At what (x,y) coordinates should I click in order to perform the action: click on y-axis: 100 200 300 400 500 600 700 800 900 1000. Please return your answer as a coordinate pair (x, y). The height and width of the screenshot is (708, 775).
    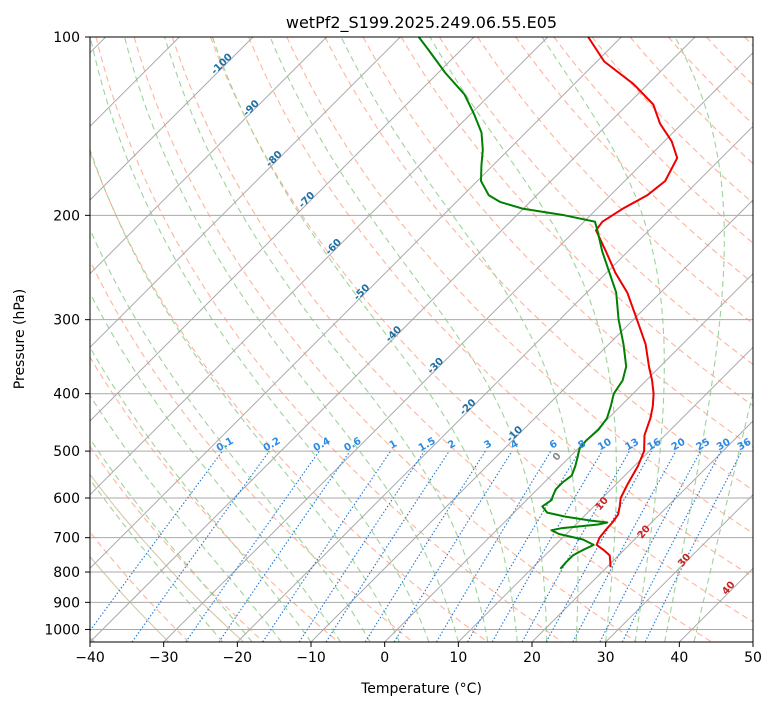
    Looking at the image, I should click on (67, 334).